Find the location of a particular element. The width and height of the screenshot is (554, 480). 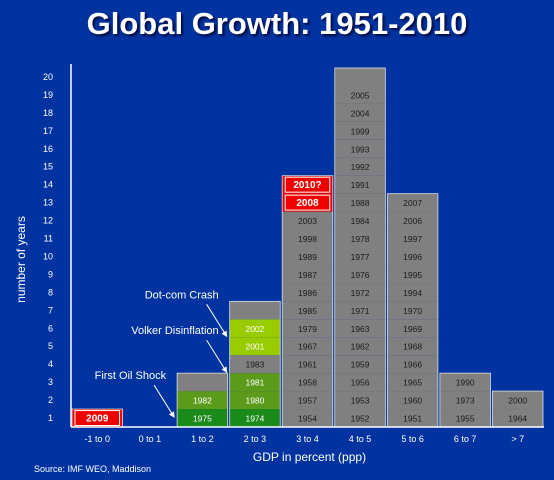

year-label: 1986 is located at coordinates (307, 293).